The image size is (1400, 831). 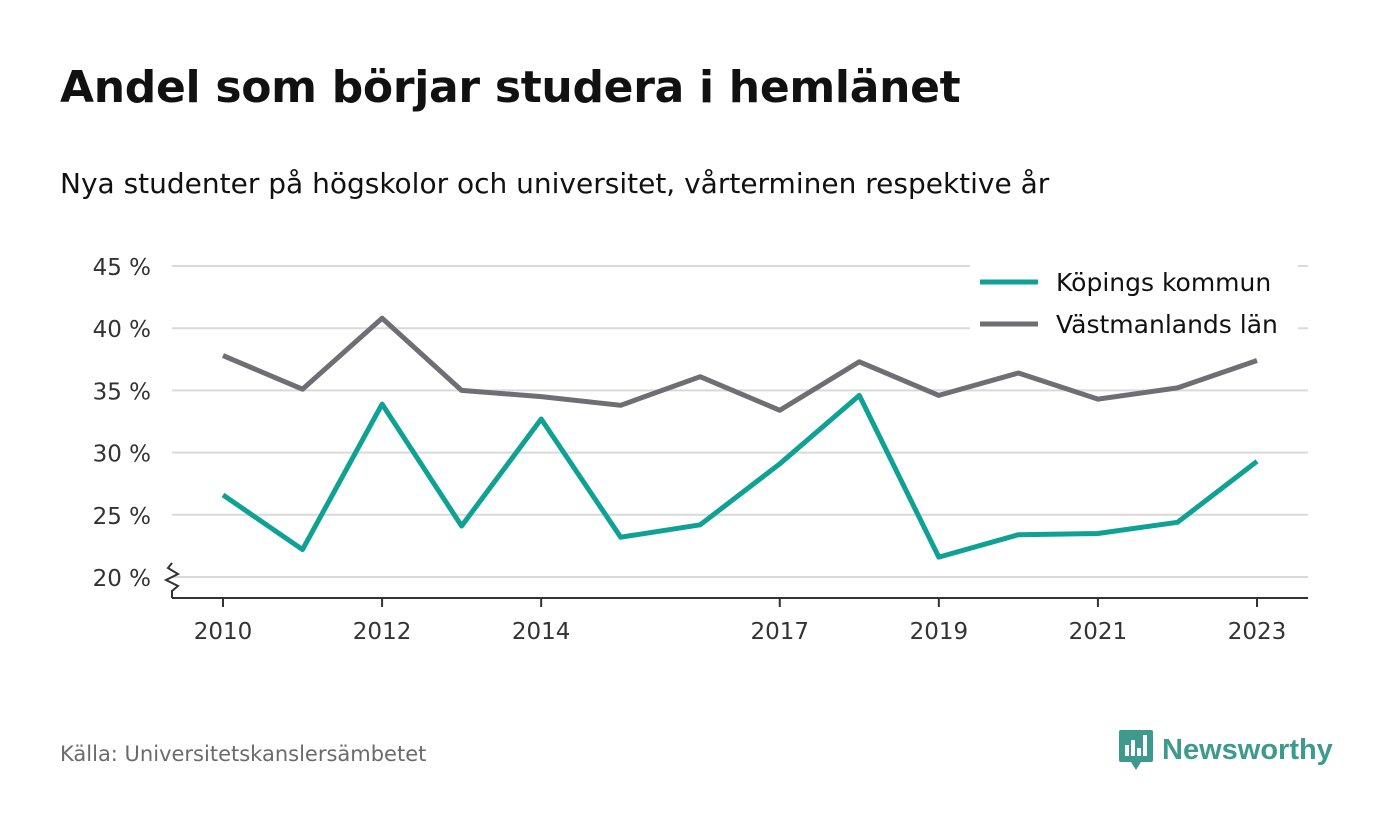 What do you see at coordinates (122, 455) in the screenshot?
I see `y-tick-label: 30 %` at bounding box center [122, 455].